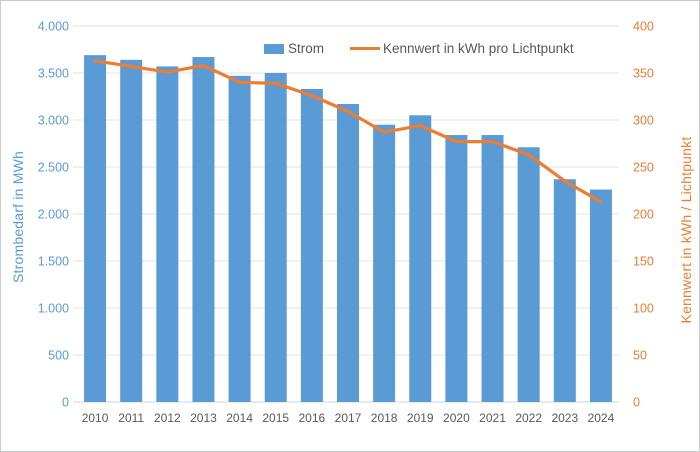 Image resolution: width=700 pixels, height=452 pixels. I want to click on x-axis-tick: 2019, so click(420, 418).